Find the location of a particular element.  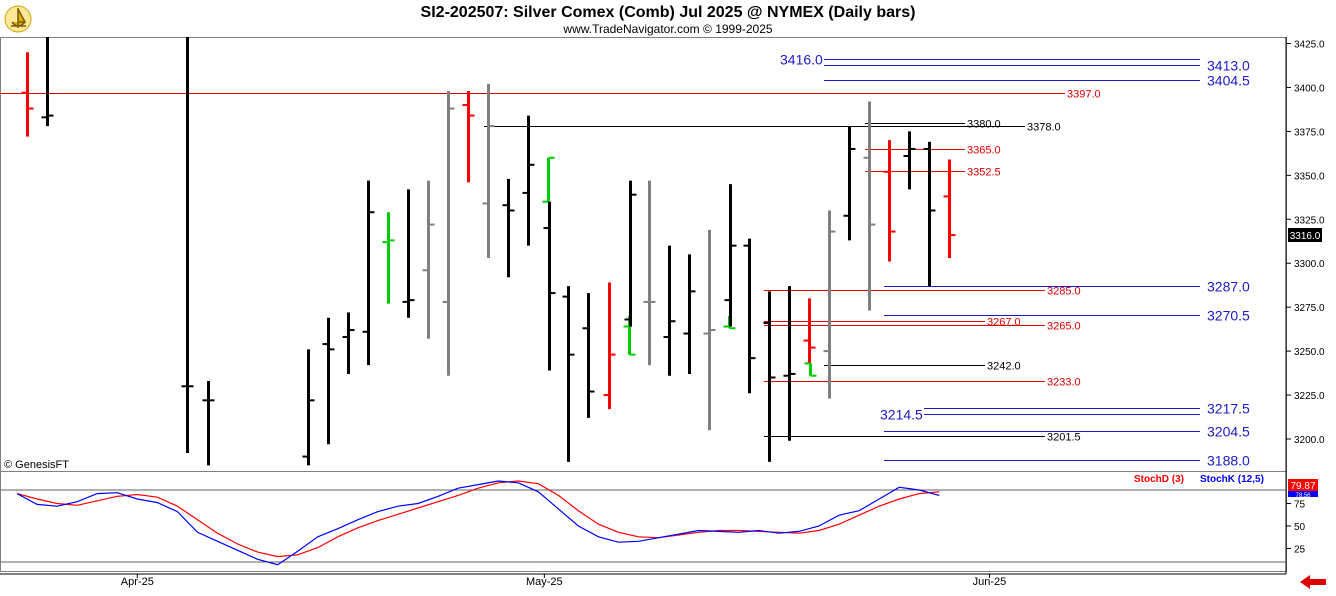

level-label: 3242.0 is located at coordinates (1004, 367).